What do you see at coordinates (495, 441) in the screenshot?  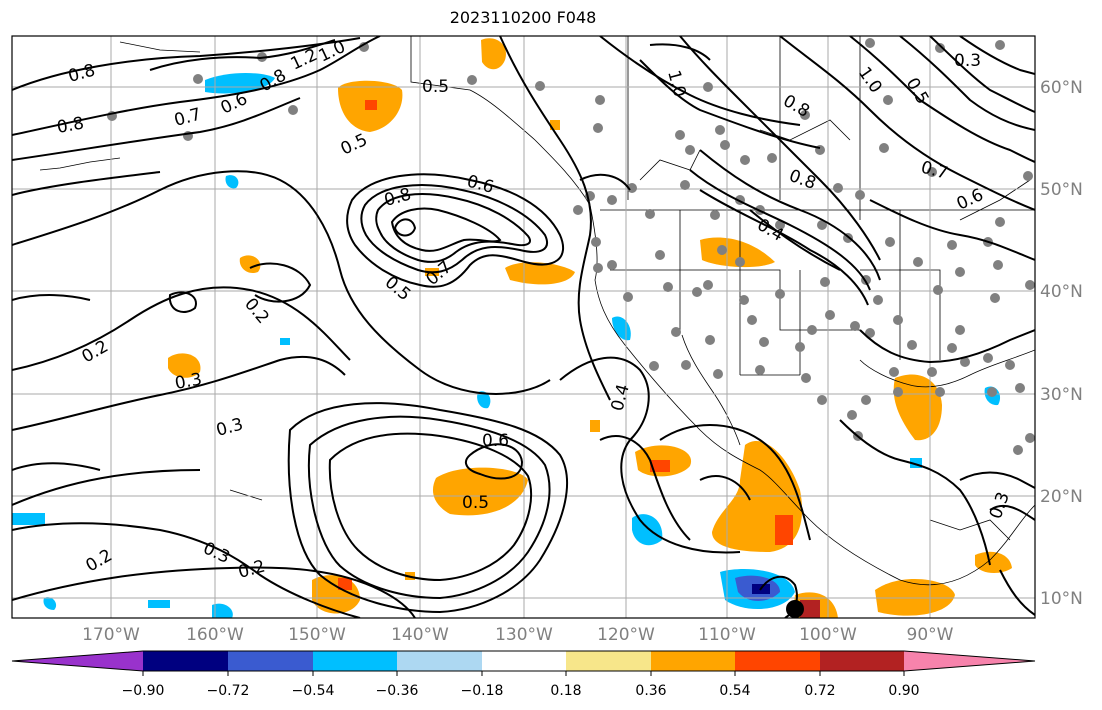 I see `contour-label: 0.6` at bounding box center [495, 441].